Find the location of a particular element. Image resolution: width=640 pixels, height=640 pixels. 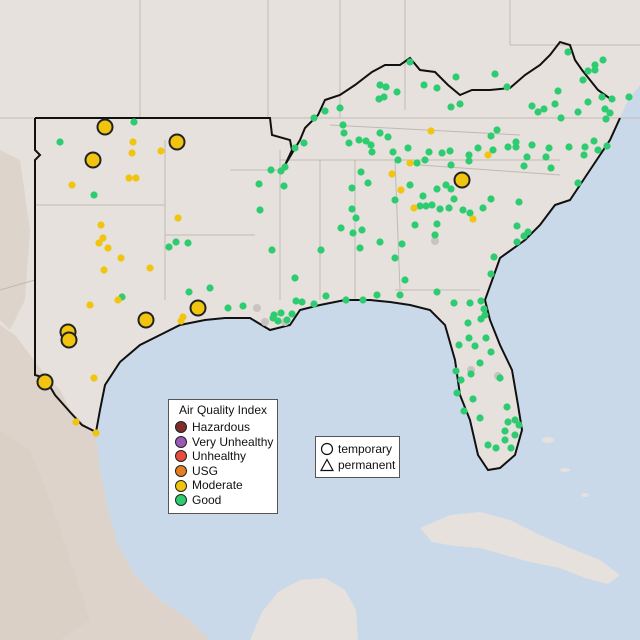

aqi-legend-item: Hazardous is located at coordinates (223, 427).